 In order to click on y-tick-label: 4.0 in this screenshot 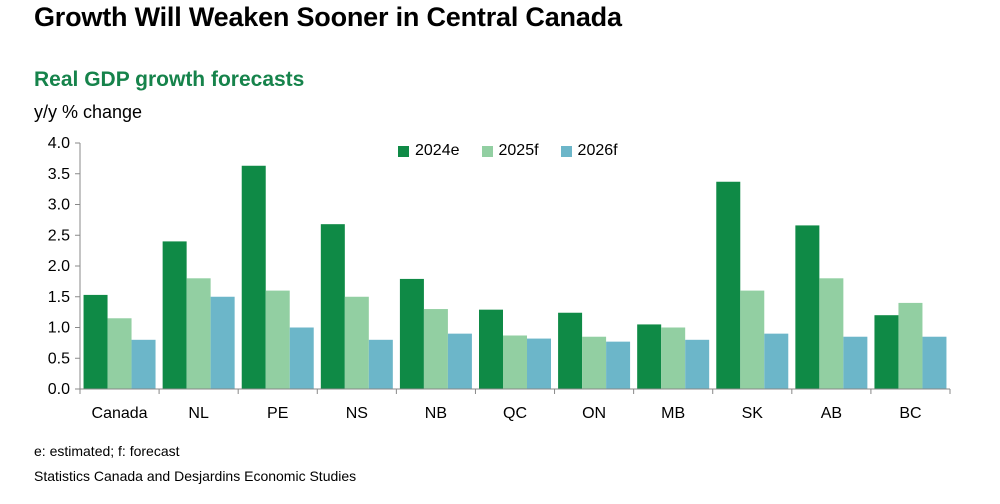, I will do `click(59, 143)`.